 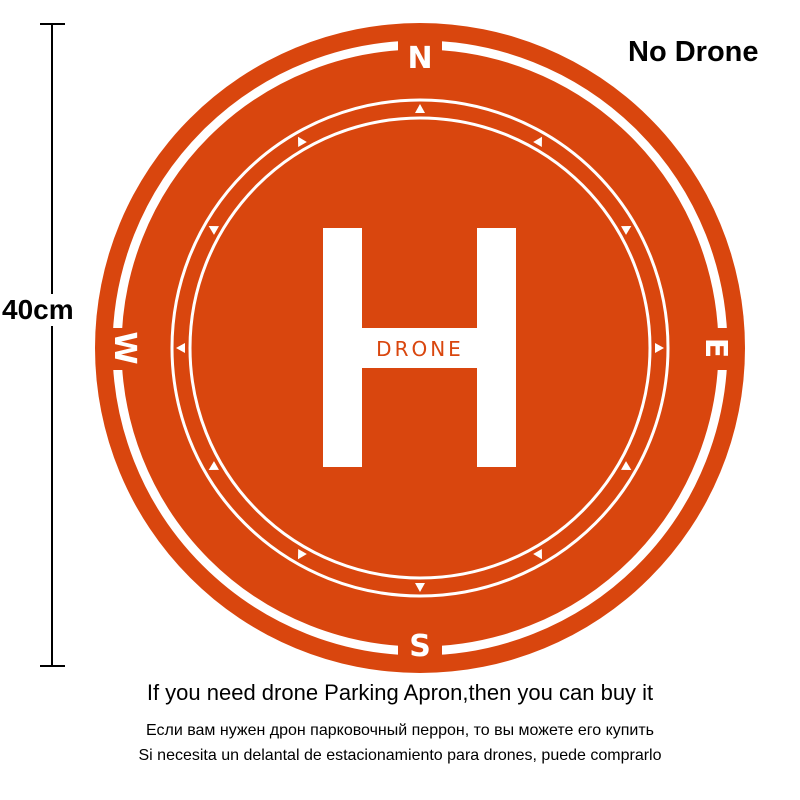 What do you see at coordinates (38, 310) in the screenshot?
I see `size-label: 40cm` at bounding box center [38, 310].